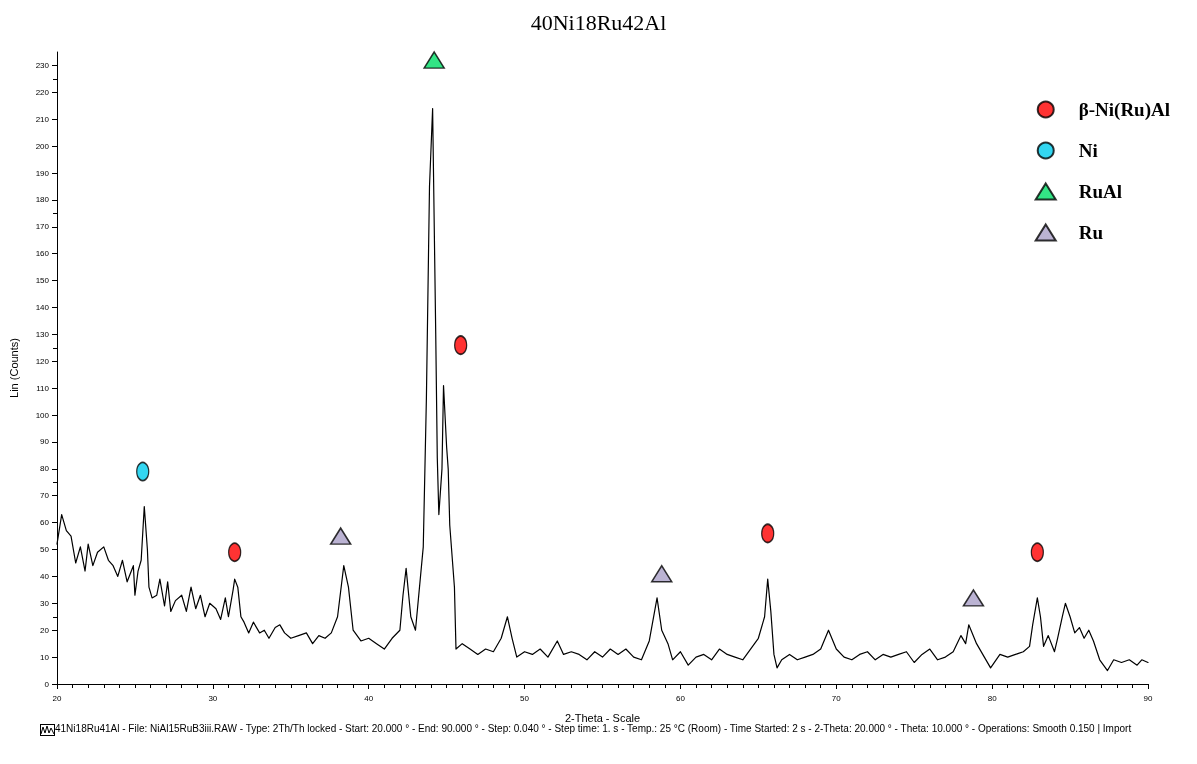 This screenshot has width=1197, height=764. What do you see at coordinates (369, 698) in the screenshot?
I see `x-tick-label: 40` at bounding box center [369, 698].